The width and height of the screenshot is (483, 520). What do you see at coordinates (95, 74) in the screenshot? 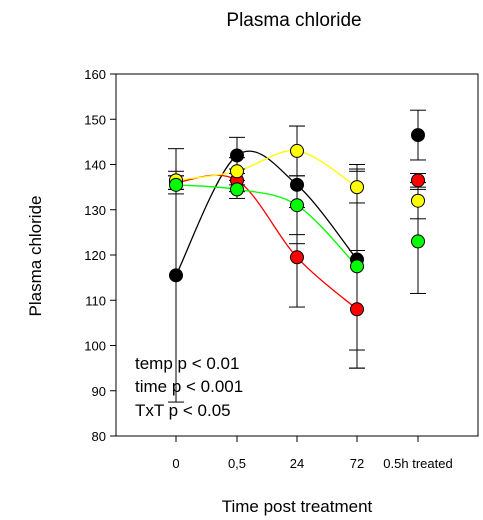
I see `y-tick-label: 160` at bounding box center [95, 74].